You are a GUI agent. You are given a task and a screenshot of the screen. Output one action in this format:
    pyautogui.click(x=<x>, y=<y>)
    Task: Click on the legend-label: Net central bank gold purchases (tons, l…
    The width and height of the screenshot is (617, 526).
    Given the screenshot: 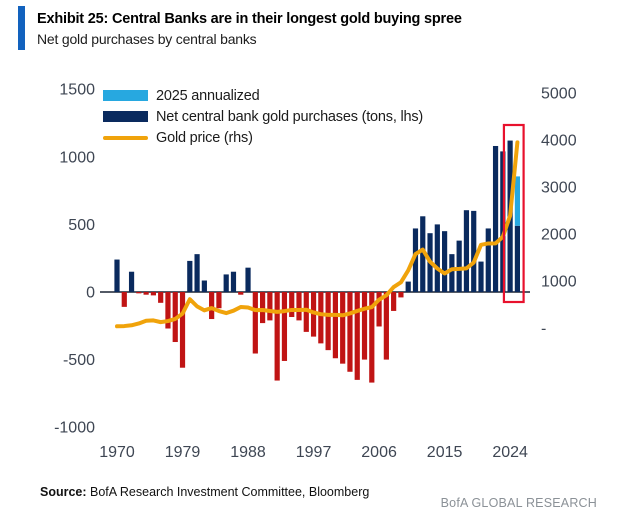 What is the action you would take?
    pyautogui.click(x=290, y=116)
    